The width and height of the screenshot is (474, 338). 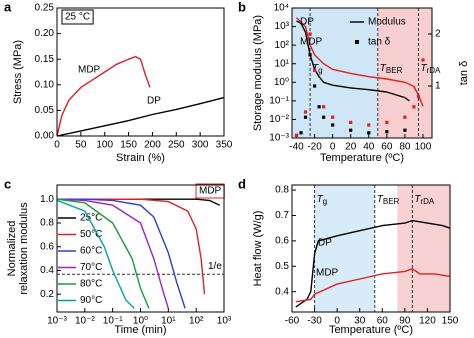 I want to click on y-axis-title: Normalized, so click(x=12, y=249).